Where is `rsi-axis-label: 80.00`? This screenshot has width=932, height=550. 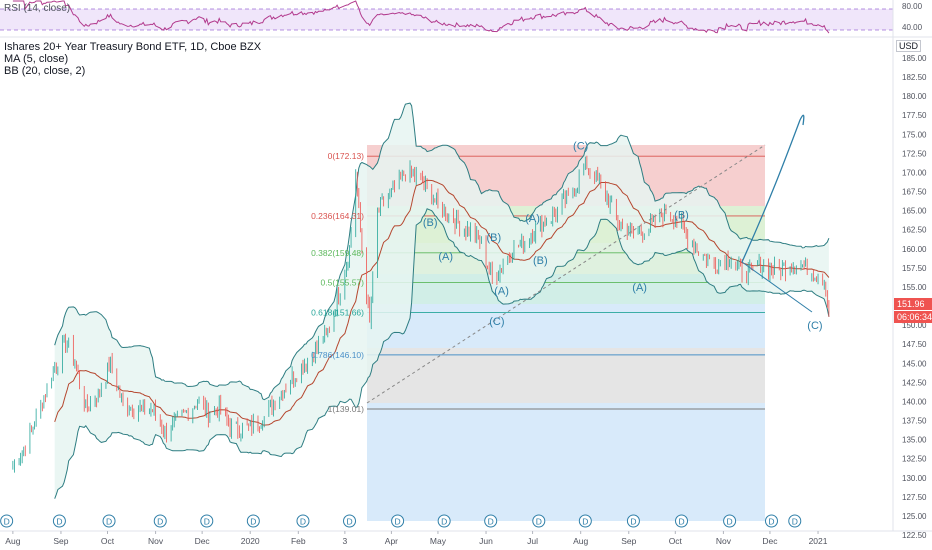
rsi-axis-label: 80.00 is located at coordinates (912, 6).